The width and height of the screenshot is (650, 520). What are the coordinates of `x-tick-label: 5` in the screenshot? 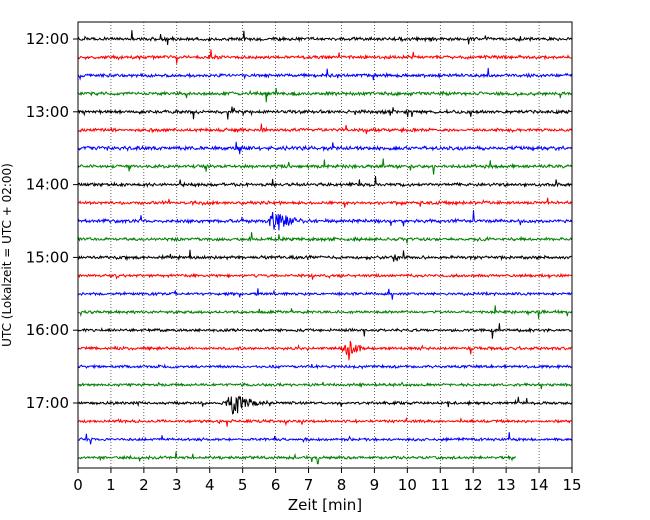 It's located at (243, 485).